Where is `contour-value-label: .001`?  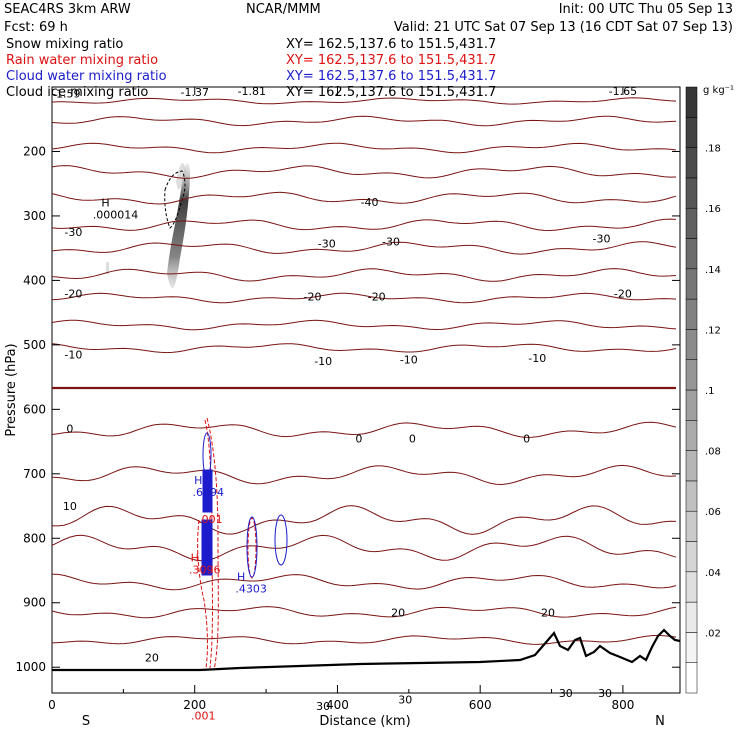 contour-value-label: .001 is located at coordinates (203, 716).